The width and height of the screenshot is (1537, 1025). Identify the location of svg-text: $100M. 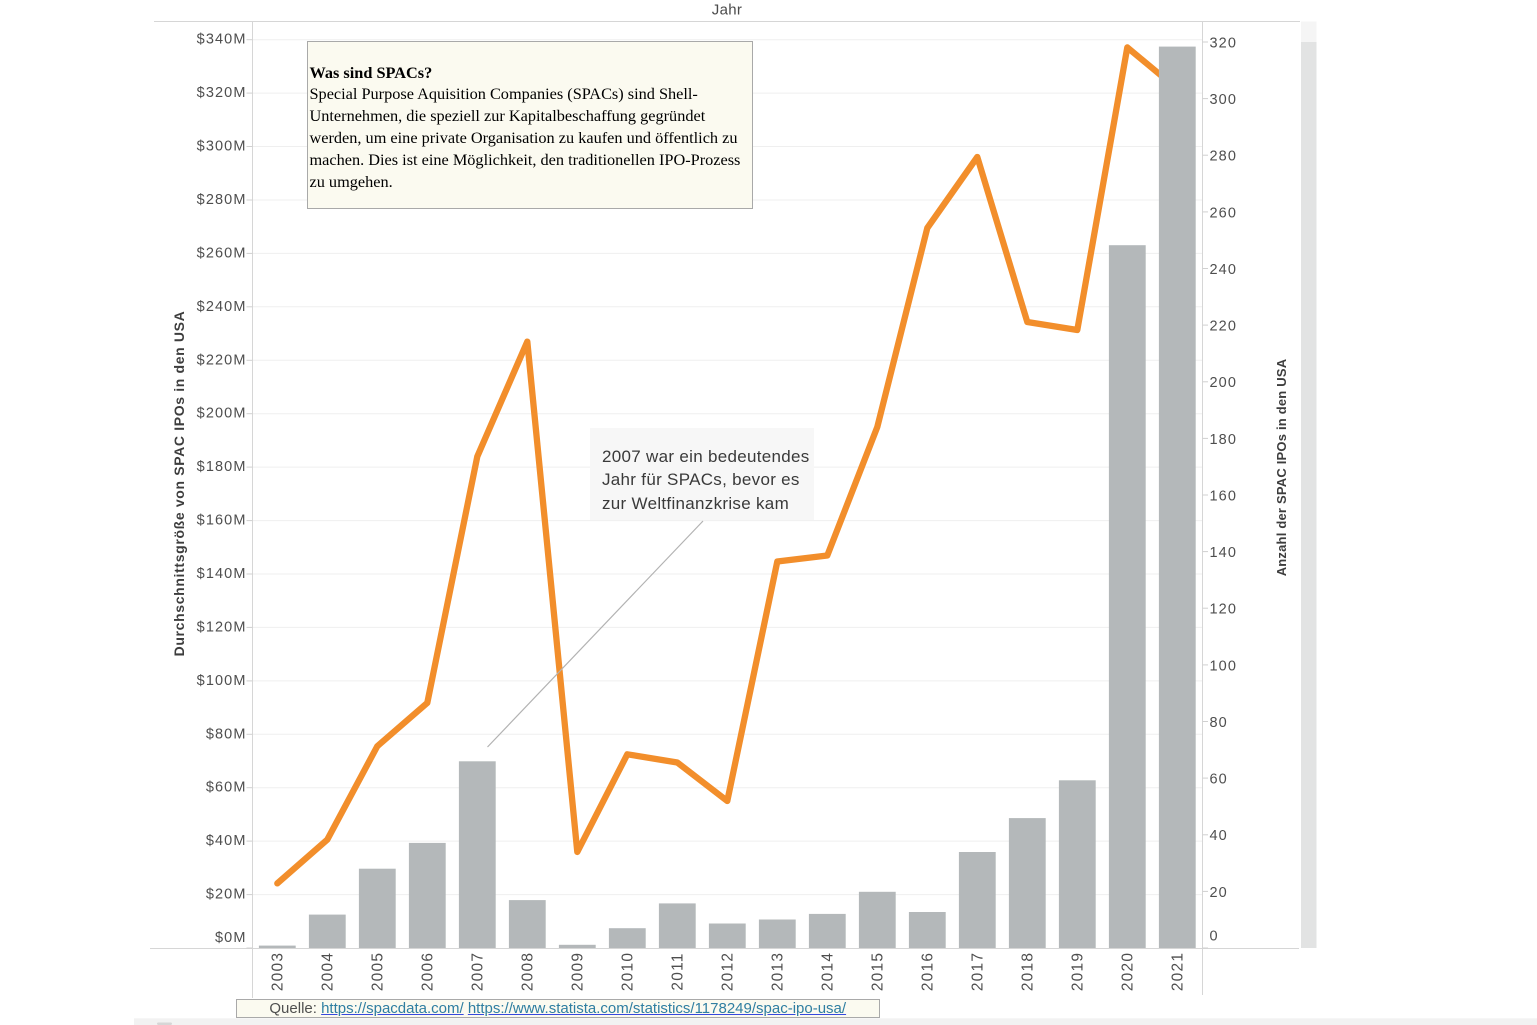
(222, 681).